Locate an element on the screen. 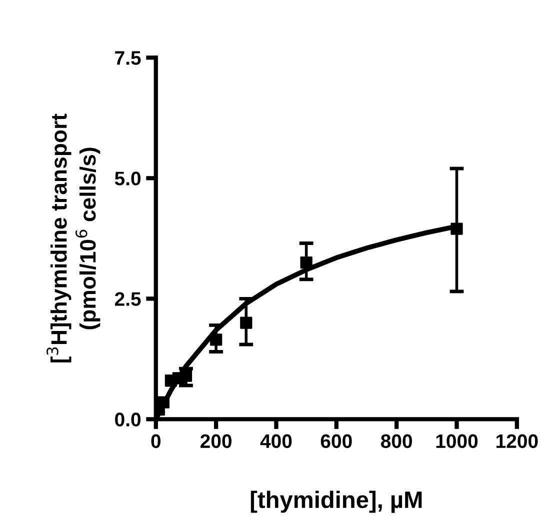 The image size is (547, 524). y-tick-label: 0.0 is located at coordinates (128, 419).